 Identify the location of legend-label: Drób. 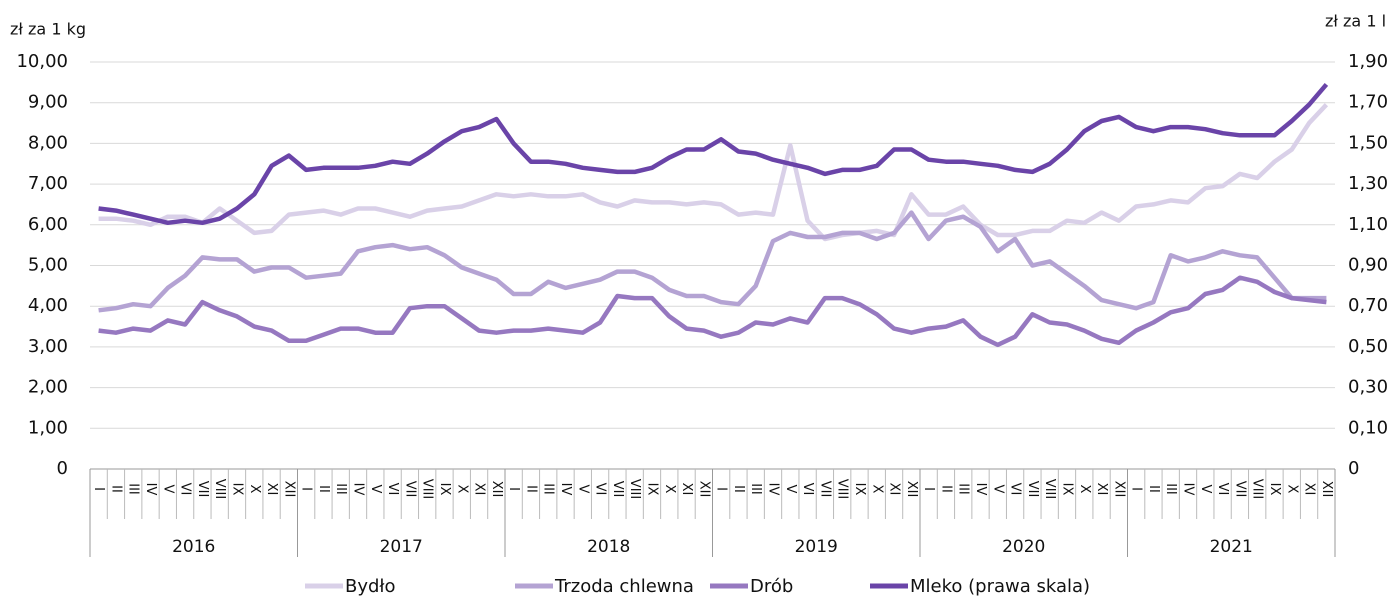
(771, 586).